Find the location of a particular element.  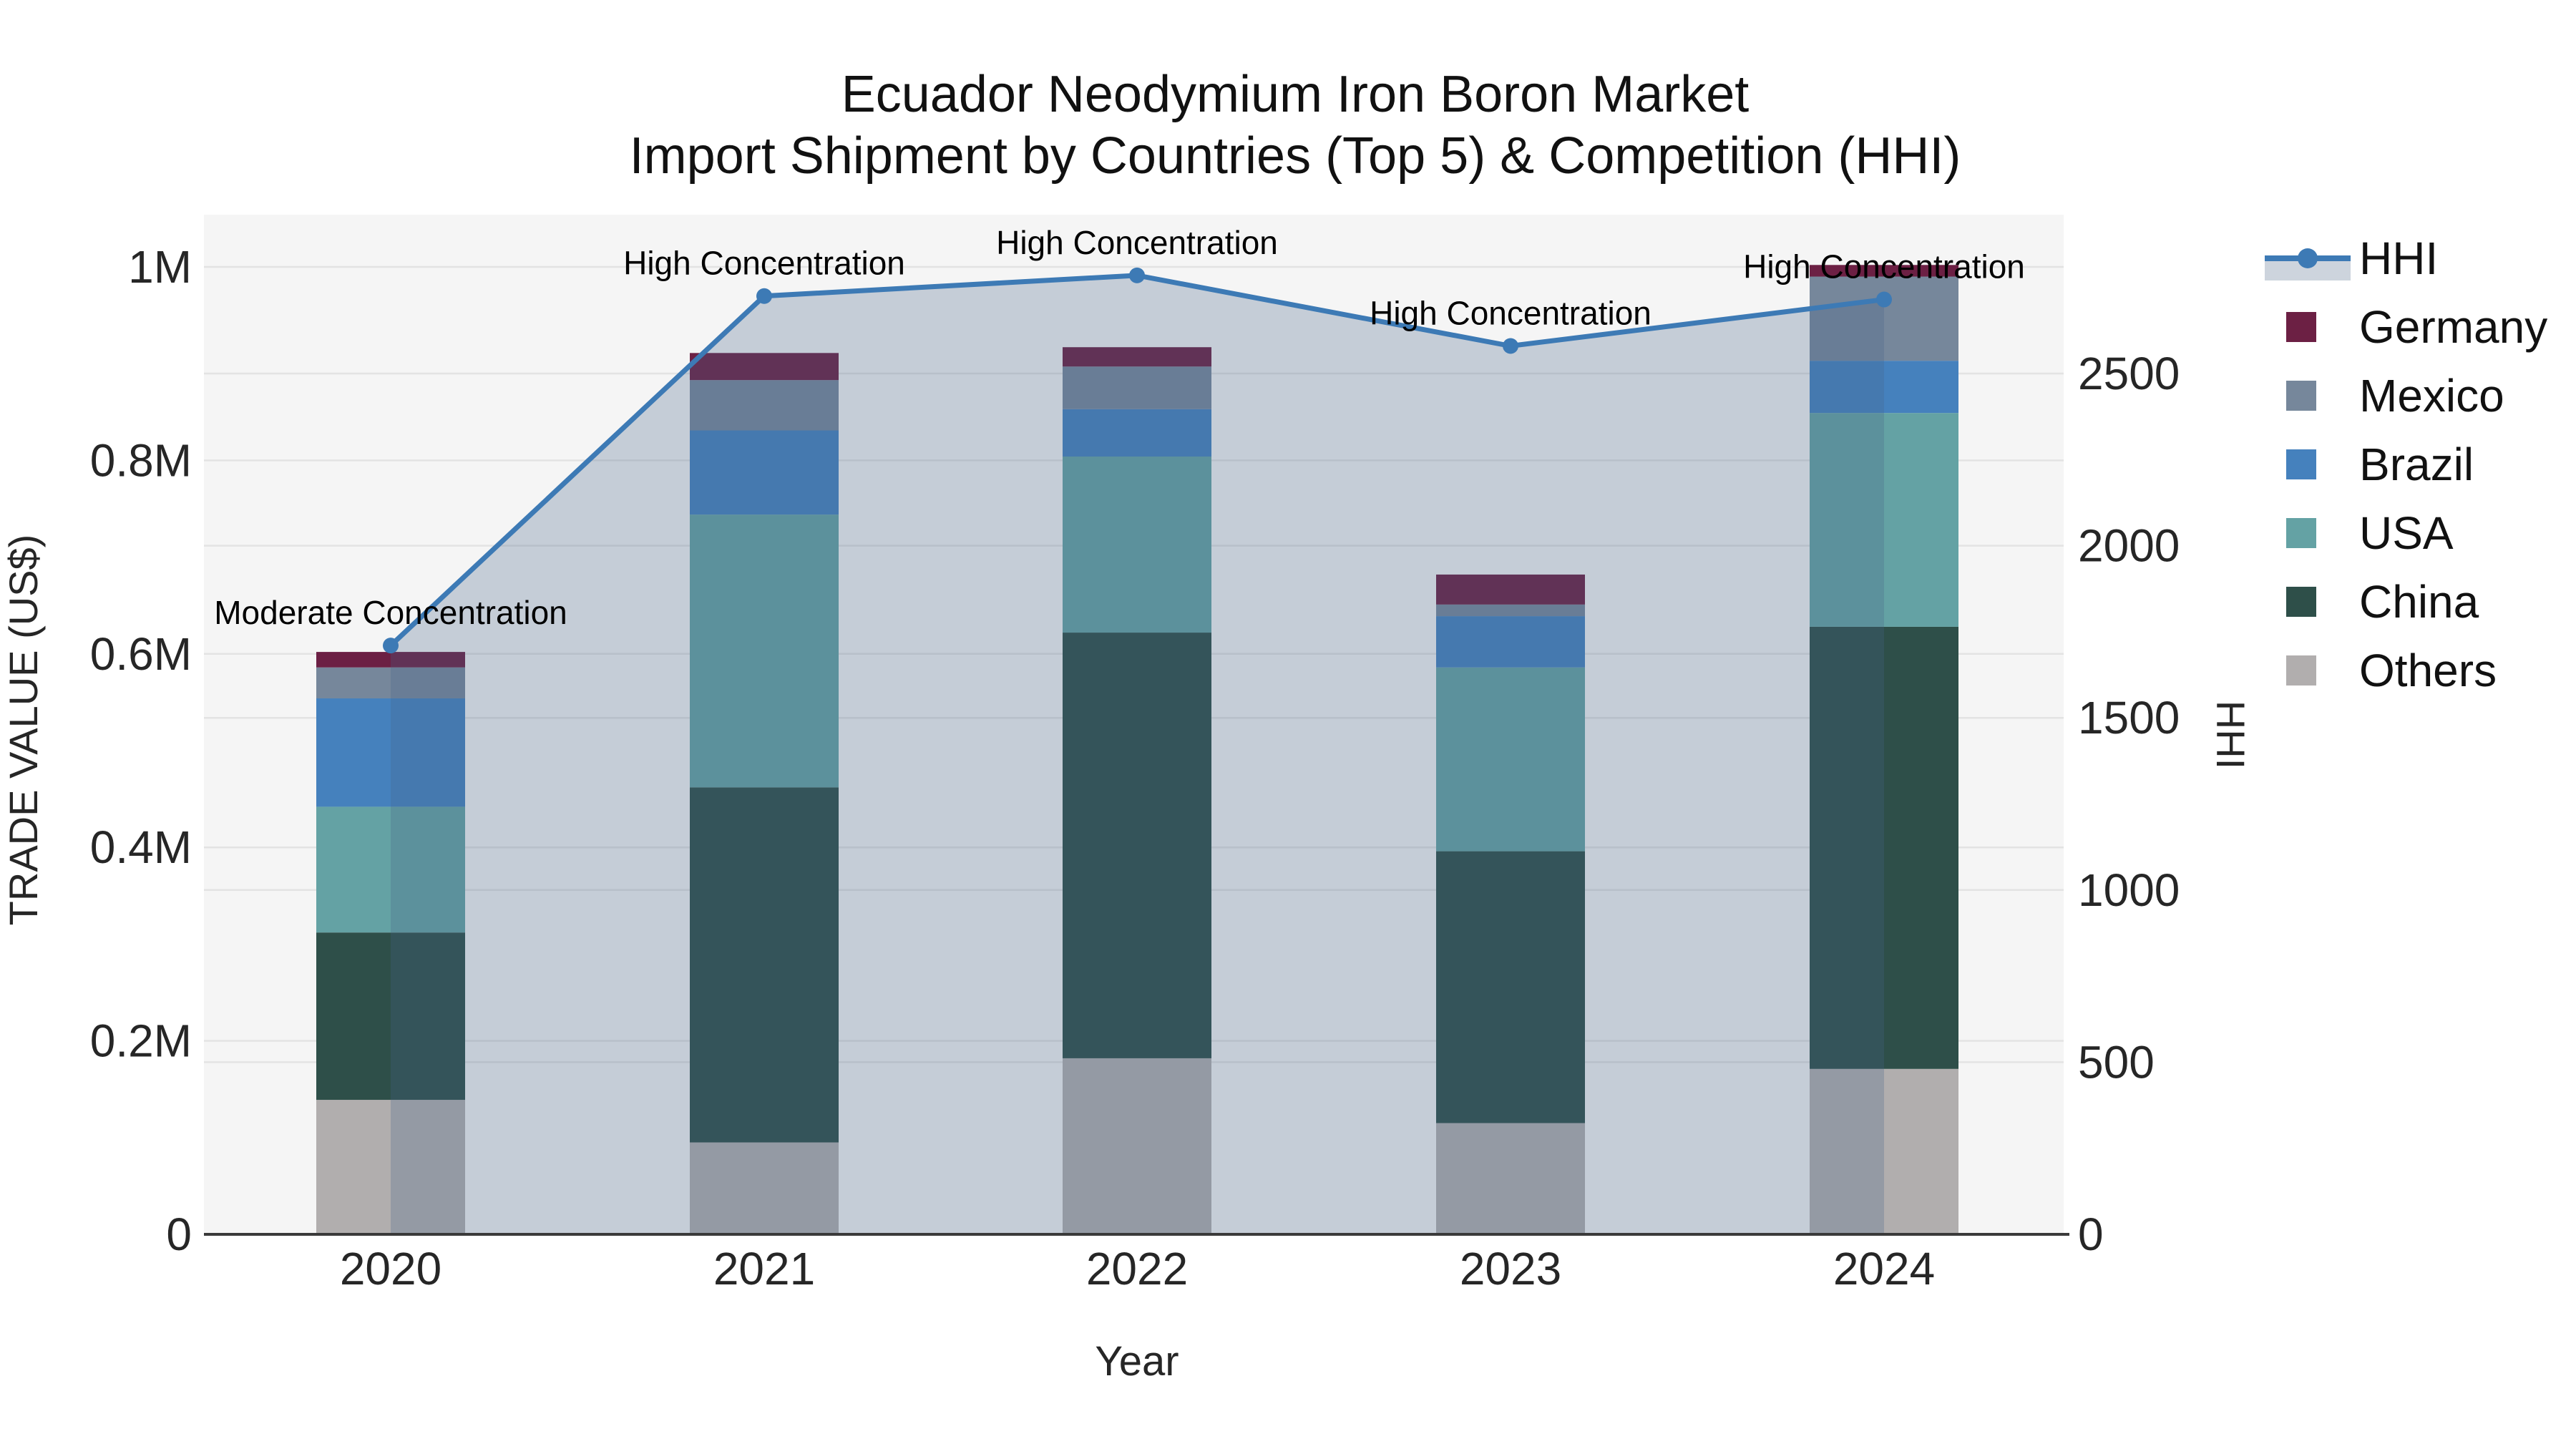

y-left-tick-0.8M: 0.8M is located at coordinates (141, 460).